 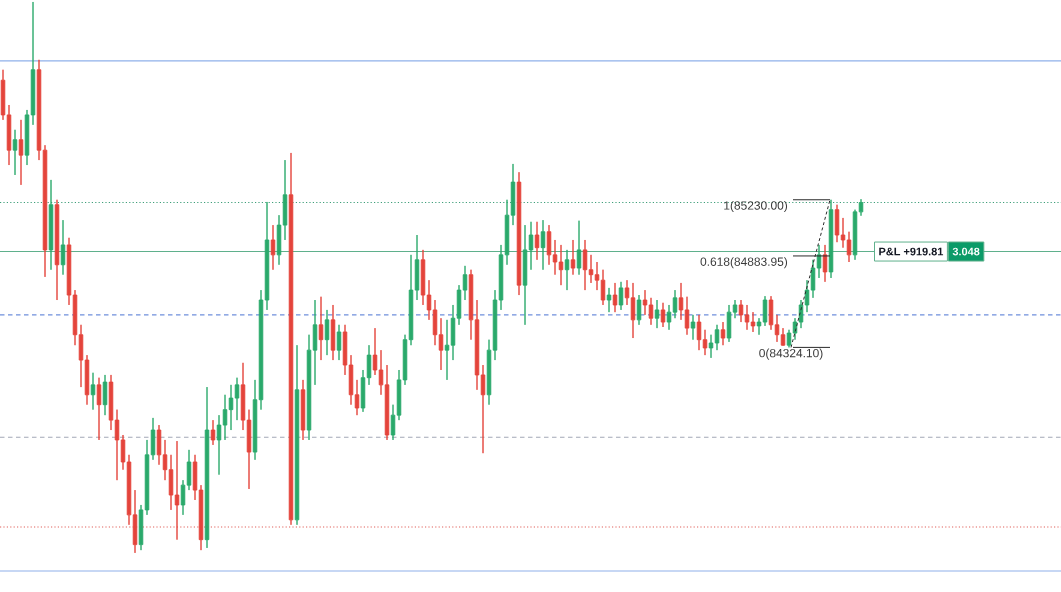 I want to click on annotation: 1(85230.00), so click(x=756, y=206).